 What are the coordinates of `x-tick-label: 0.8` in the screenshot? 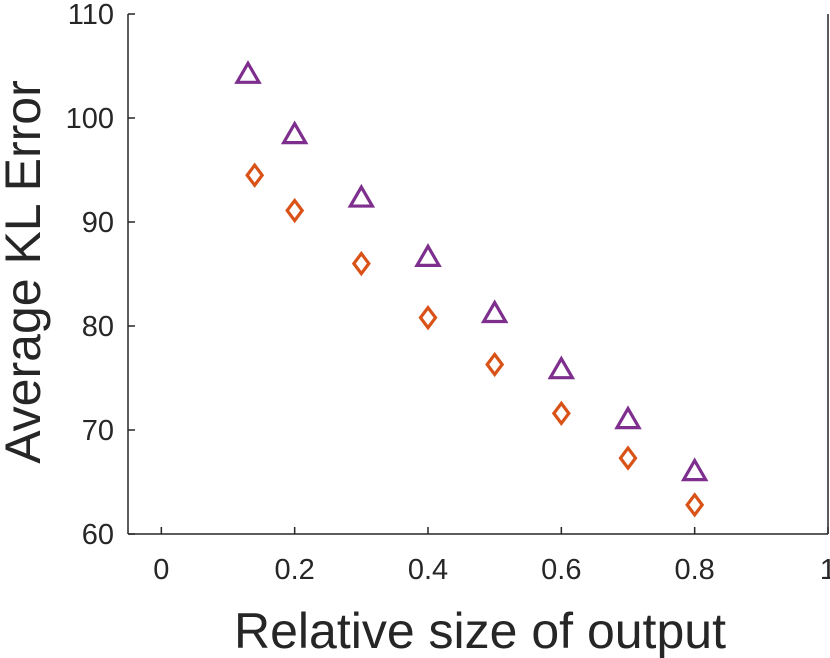 It's located at (695, 570).